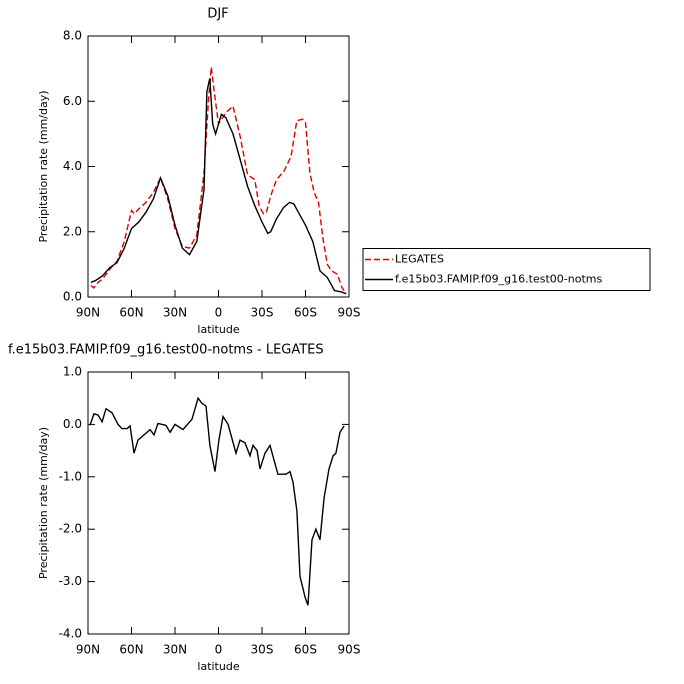  Describe the element at coordinates (498, 279) in the screenshot. I see `legend-label: f.e15b03.FAMIP.f09_g16.test00-notms` at that location.